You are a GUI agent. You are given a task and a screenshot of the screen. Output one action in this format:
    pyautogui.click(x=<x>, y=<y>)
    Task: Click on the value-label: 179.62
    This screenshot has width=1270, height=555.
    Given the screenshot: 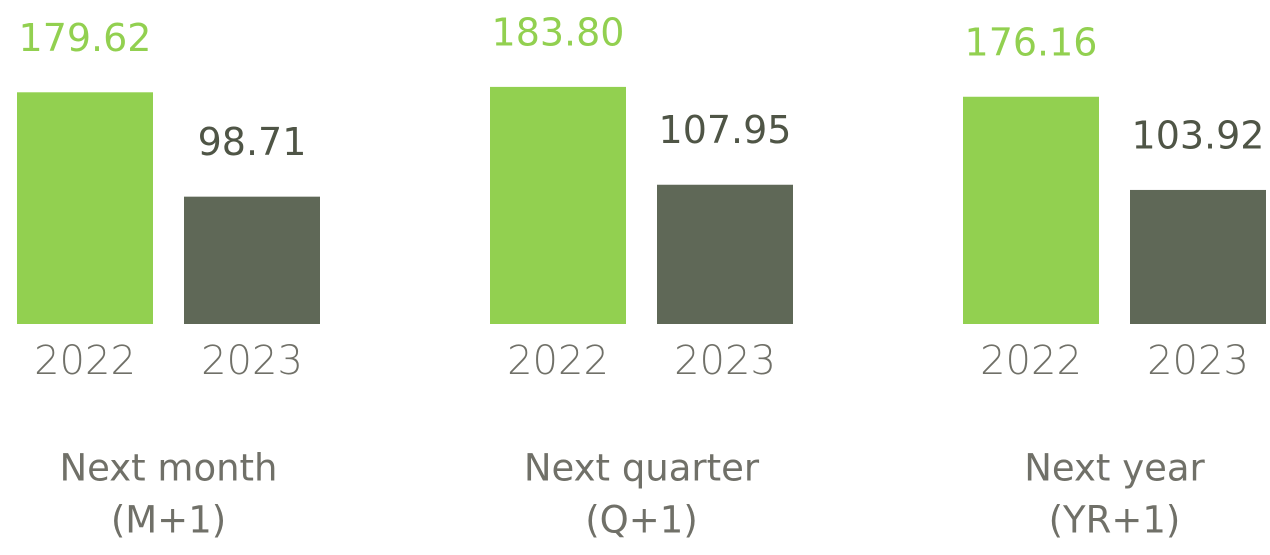 What is the action you would take?
    pyautogui.click(x=85, y=38)
    